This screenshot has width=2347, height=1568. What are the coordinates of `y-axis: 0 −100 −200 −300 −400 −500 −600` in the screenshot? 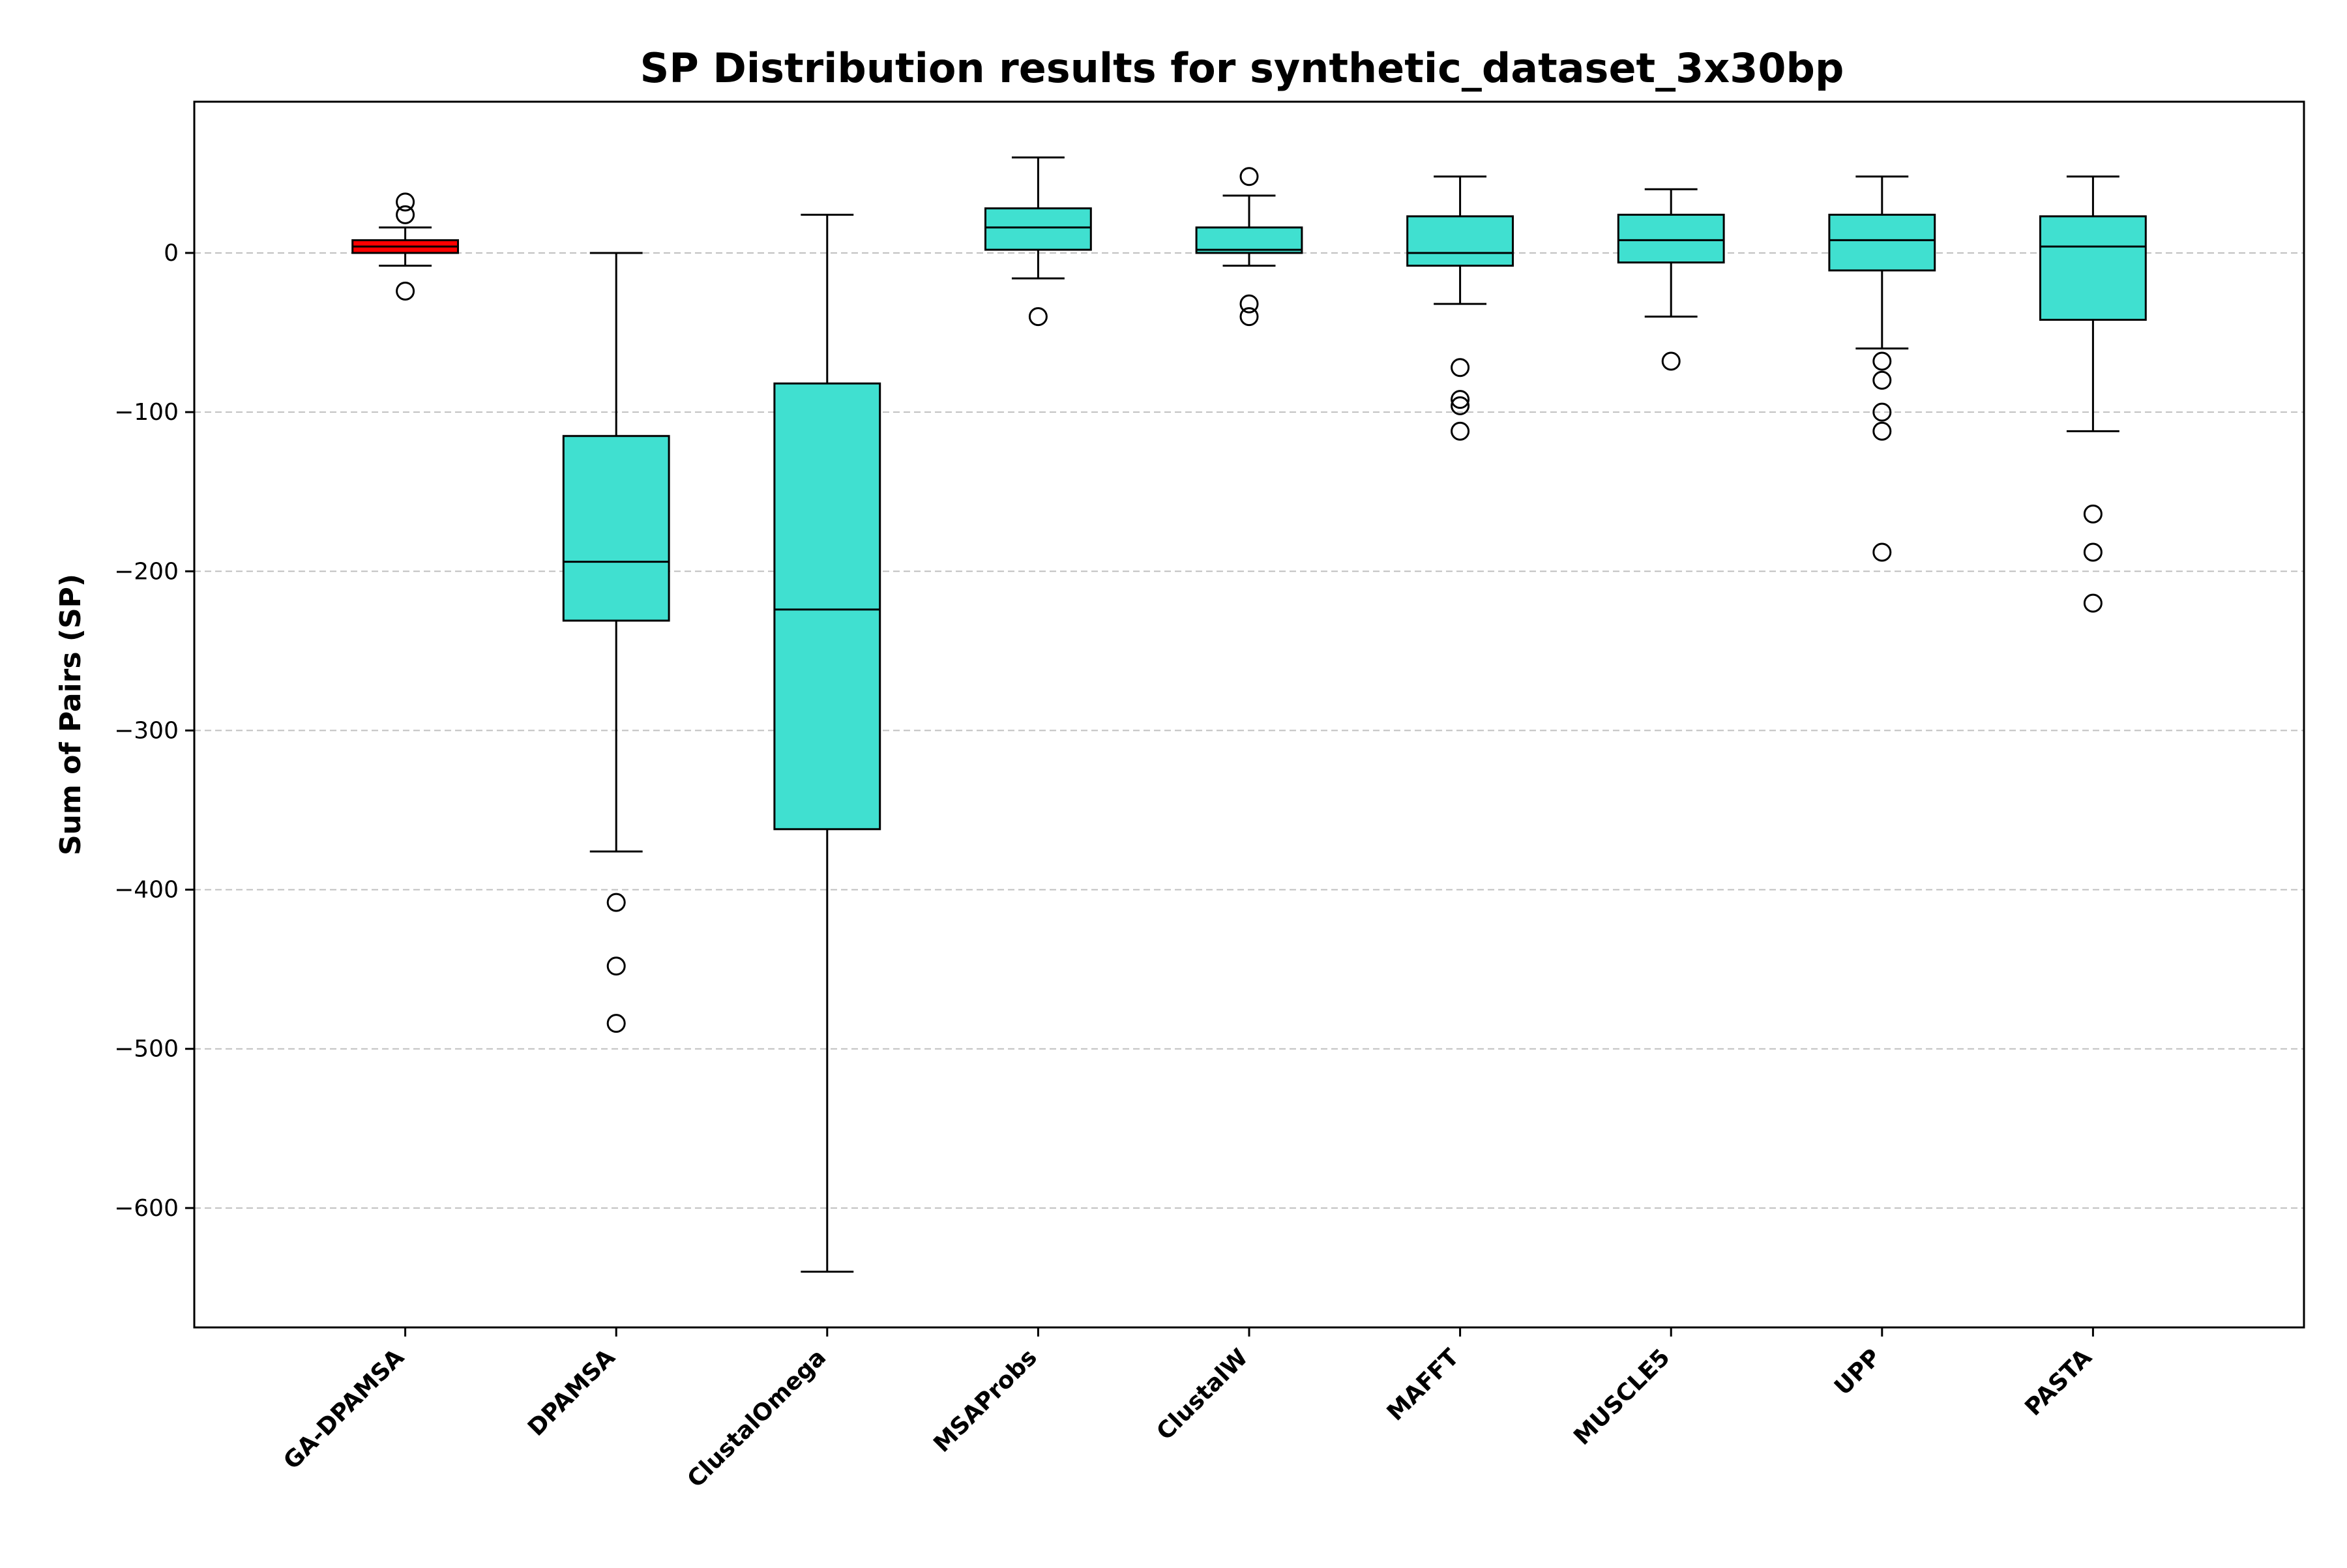 It's located at (154, 731).